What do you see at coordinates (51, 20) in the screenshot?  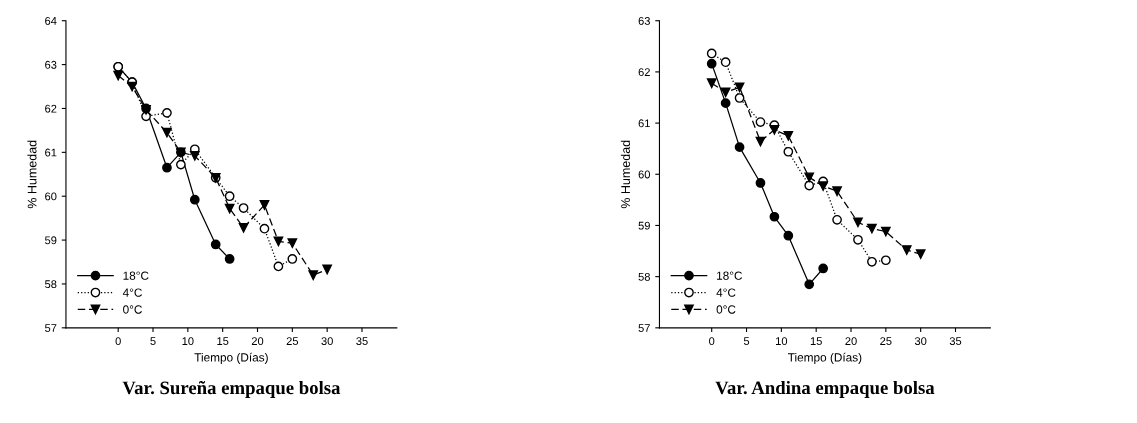 I see `y-tick-label: 64` at bounding box center [51, 20].